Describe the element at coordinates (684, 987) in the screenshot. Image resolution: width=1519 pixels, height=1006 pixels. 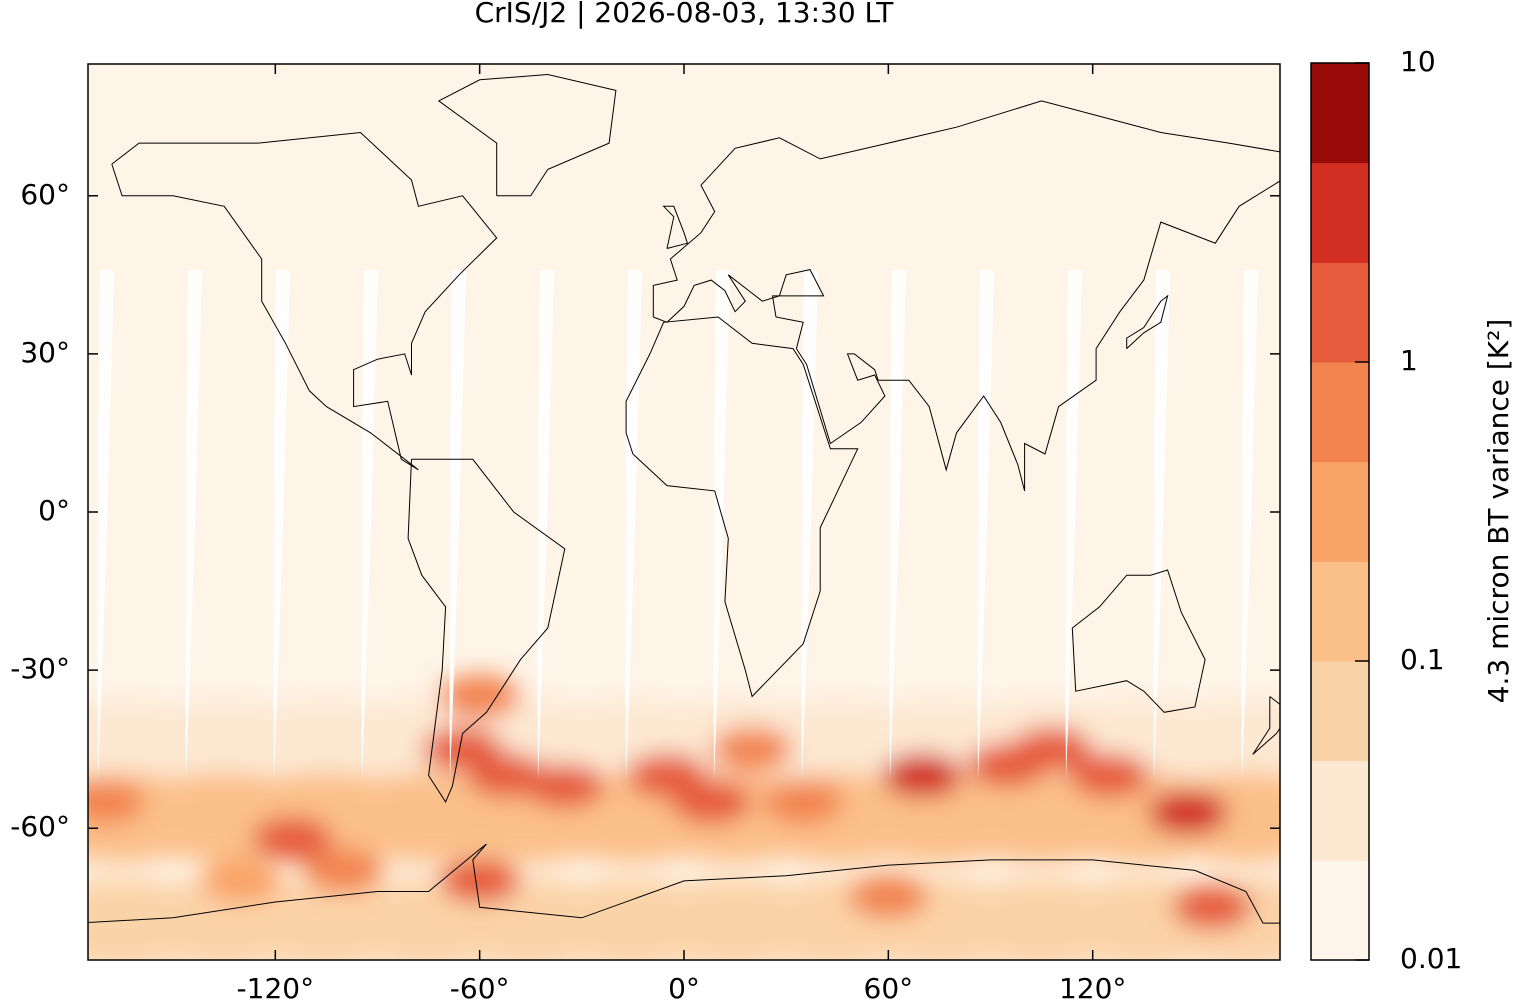
I see `x-tick-label: 0°` at that location.